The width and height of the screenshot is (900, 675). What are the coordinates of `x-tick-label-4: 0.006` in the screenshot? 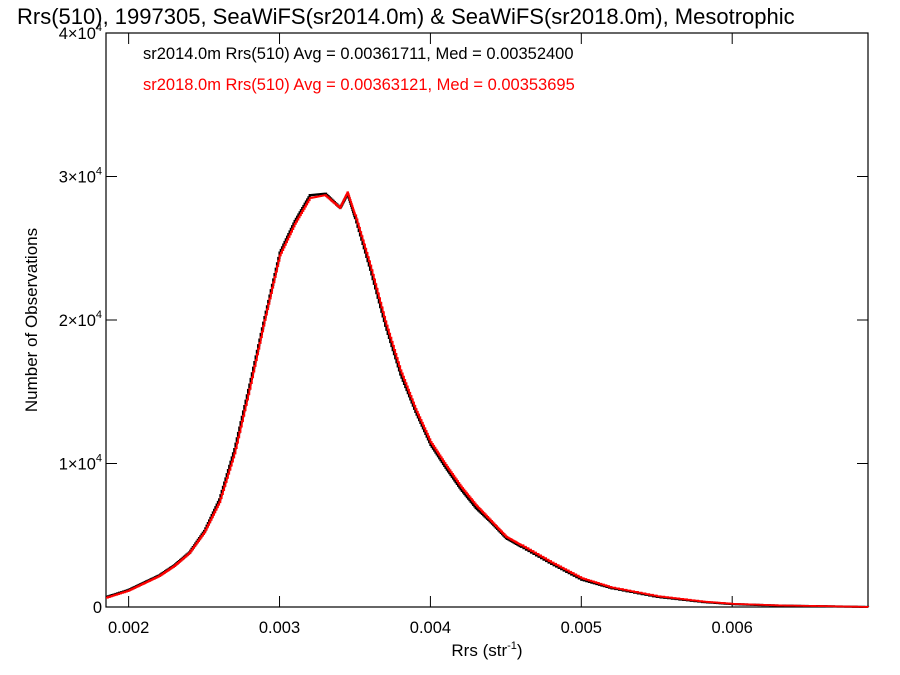 It's located at (732, 628).